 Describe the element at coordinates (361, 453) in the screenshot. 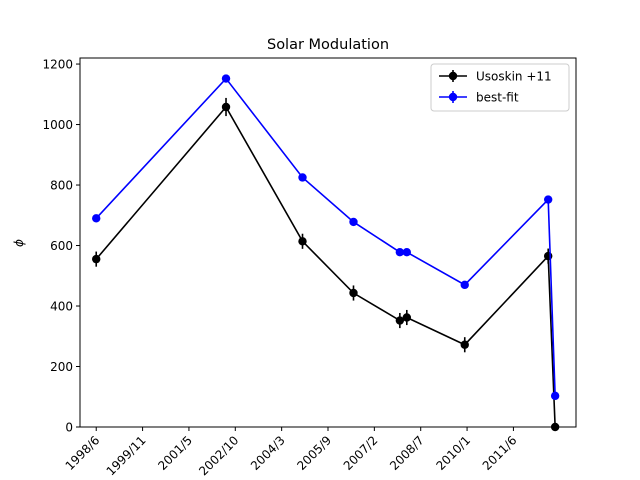

I see `x-tick-label: 2007/2` at that location.